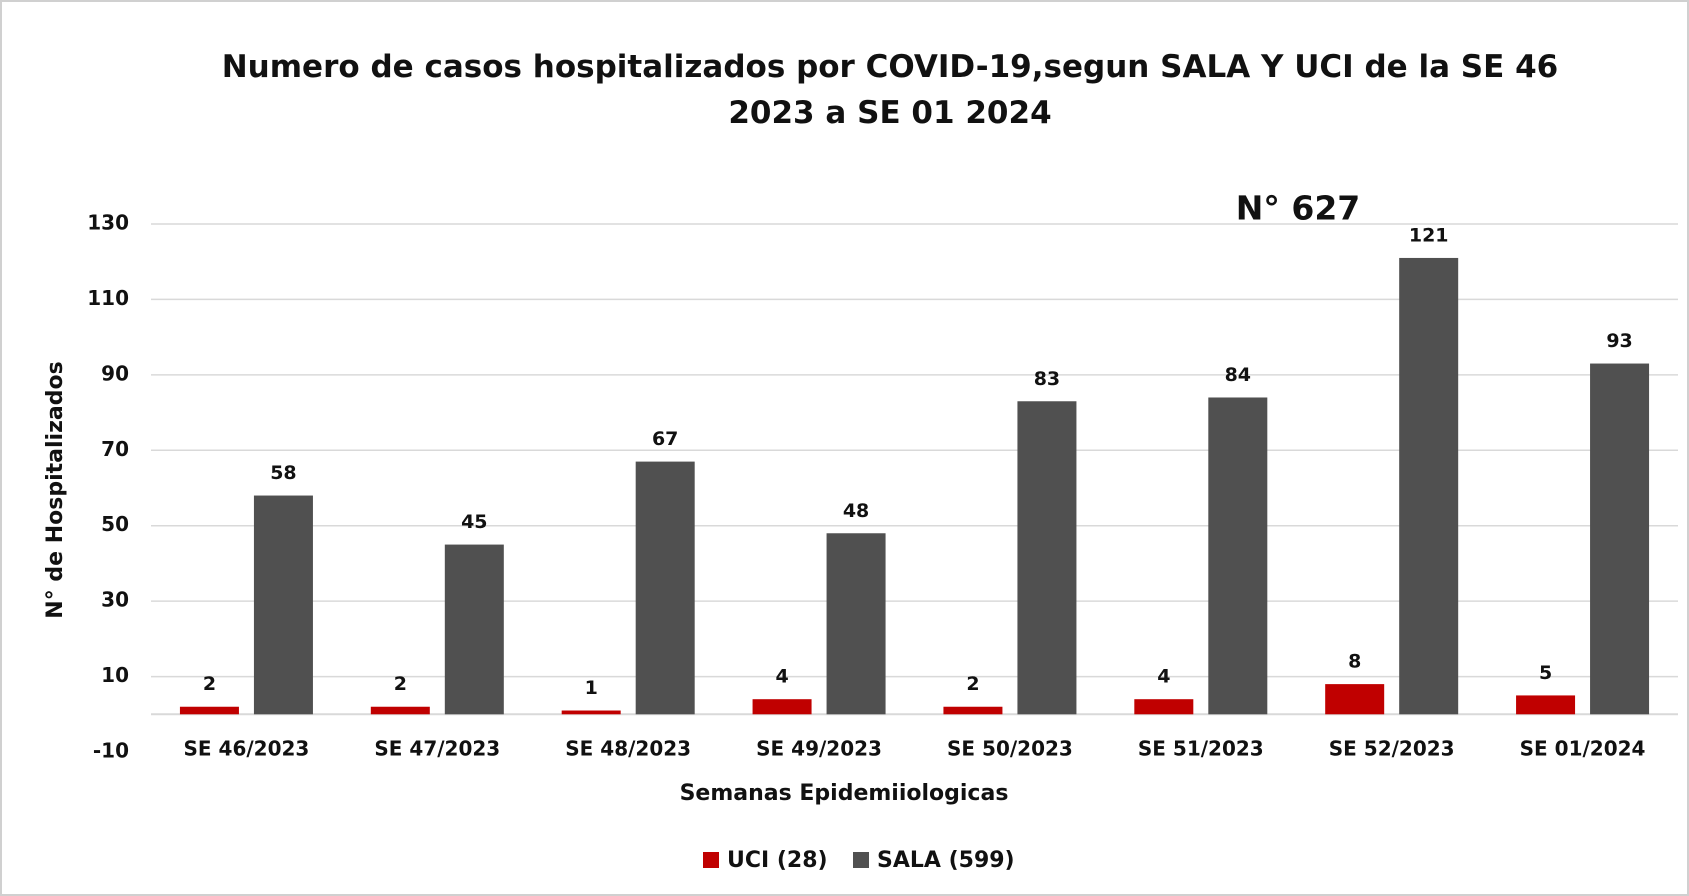  Describe the element at coordinates (108, 223) in the screenshot. I see `y-tick-label: 130` at that location.